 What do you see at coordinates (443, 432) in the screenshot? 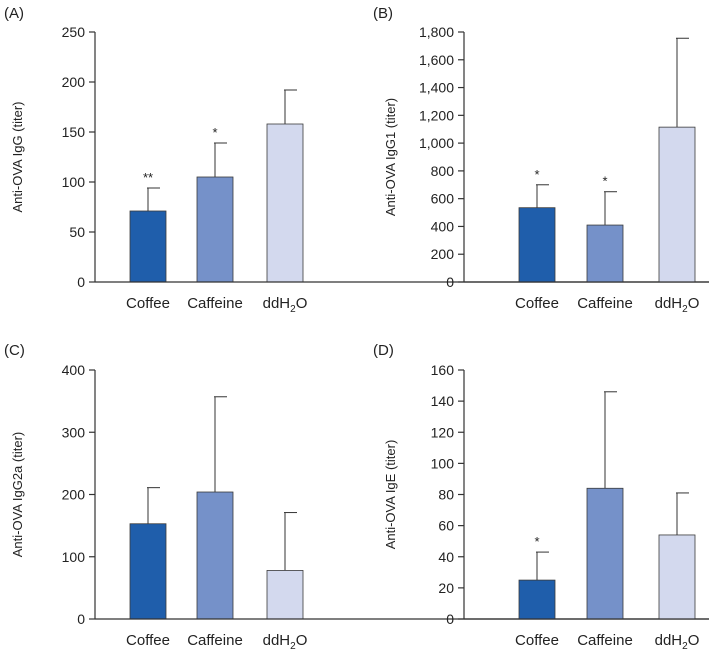
I see `y-tick-label: 120` at bounding box center [443, 432].